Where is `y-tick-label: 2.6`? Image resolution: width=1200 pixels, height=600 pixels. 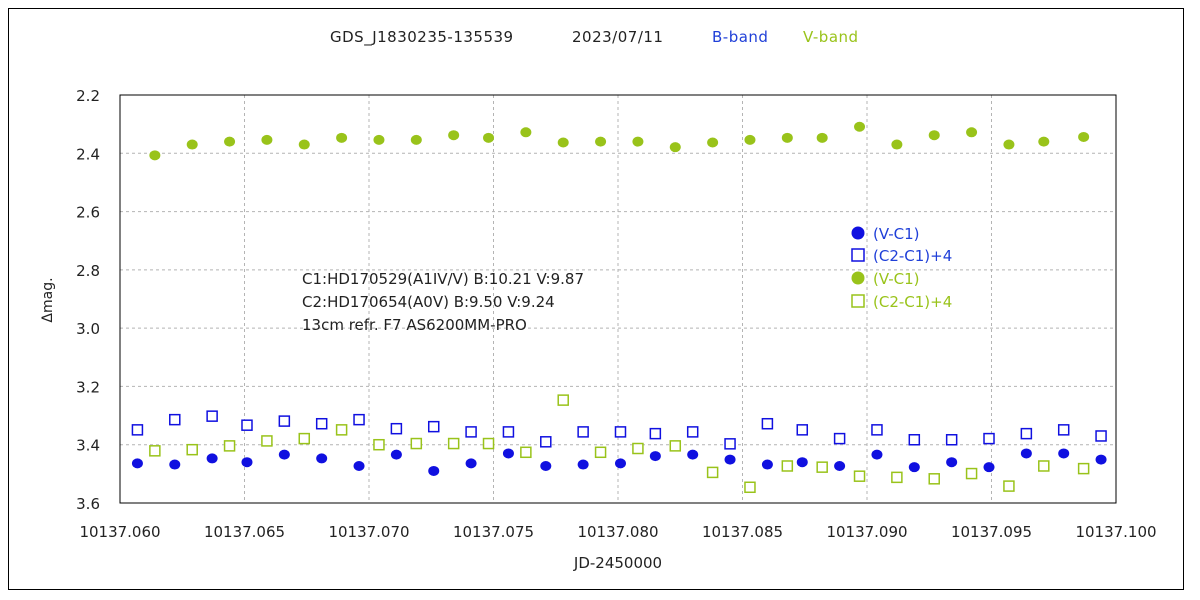
y-tick-label: 2.6 is located at coordinates (88, 213).